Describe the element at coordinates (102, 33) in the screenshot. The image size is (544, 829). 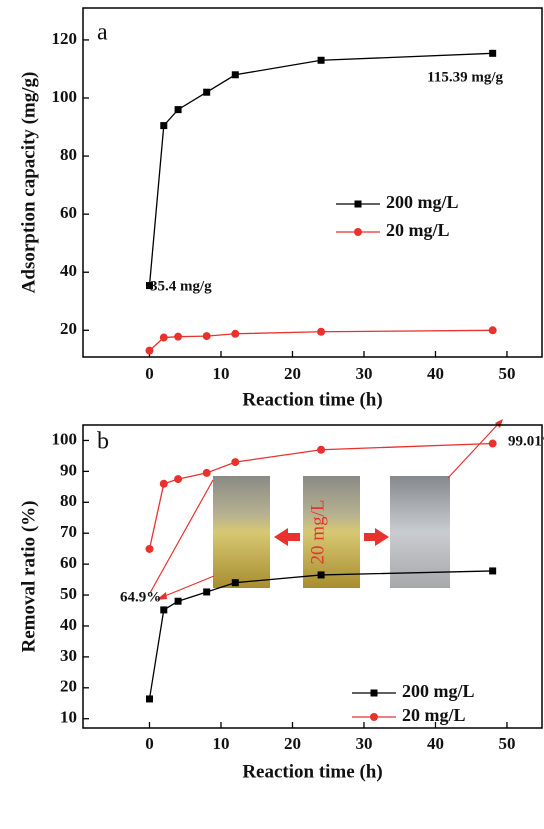
I see `panel-label: a` at that location.